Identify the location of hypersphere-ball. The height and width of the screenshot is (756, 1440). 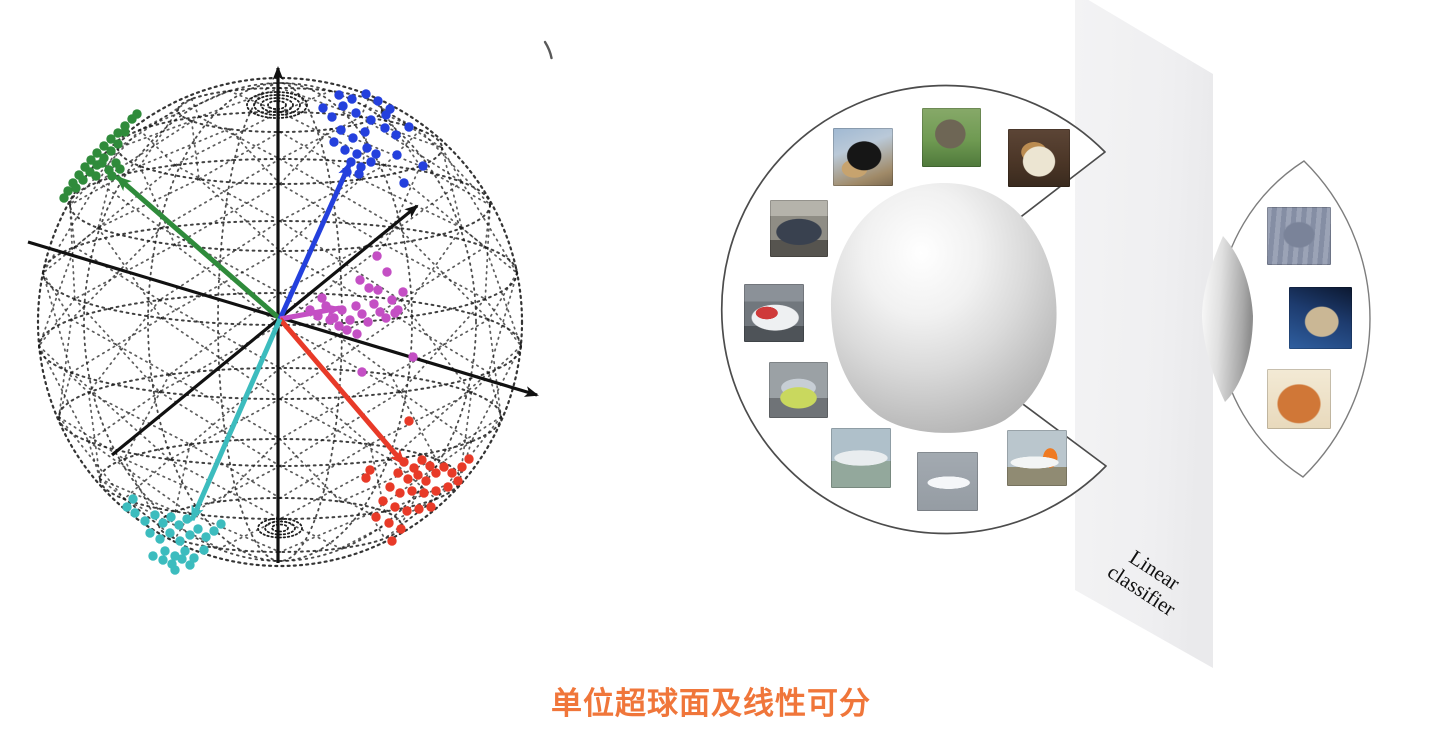
(943, 308).